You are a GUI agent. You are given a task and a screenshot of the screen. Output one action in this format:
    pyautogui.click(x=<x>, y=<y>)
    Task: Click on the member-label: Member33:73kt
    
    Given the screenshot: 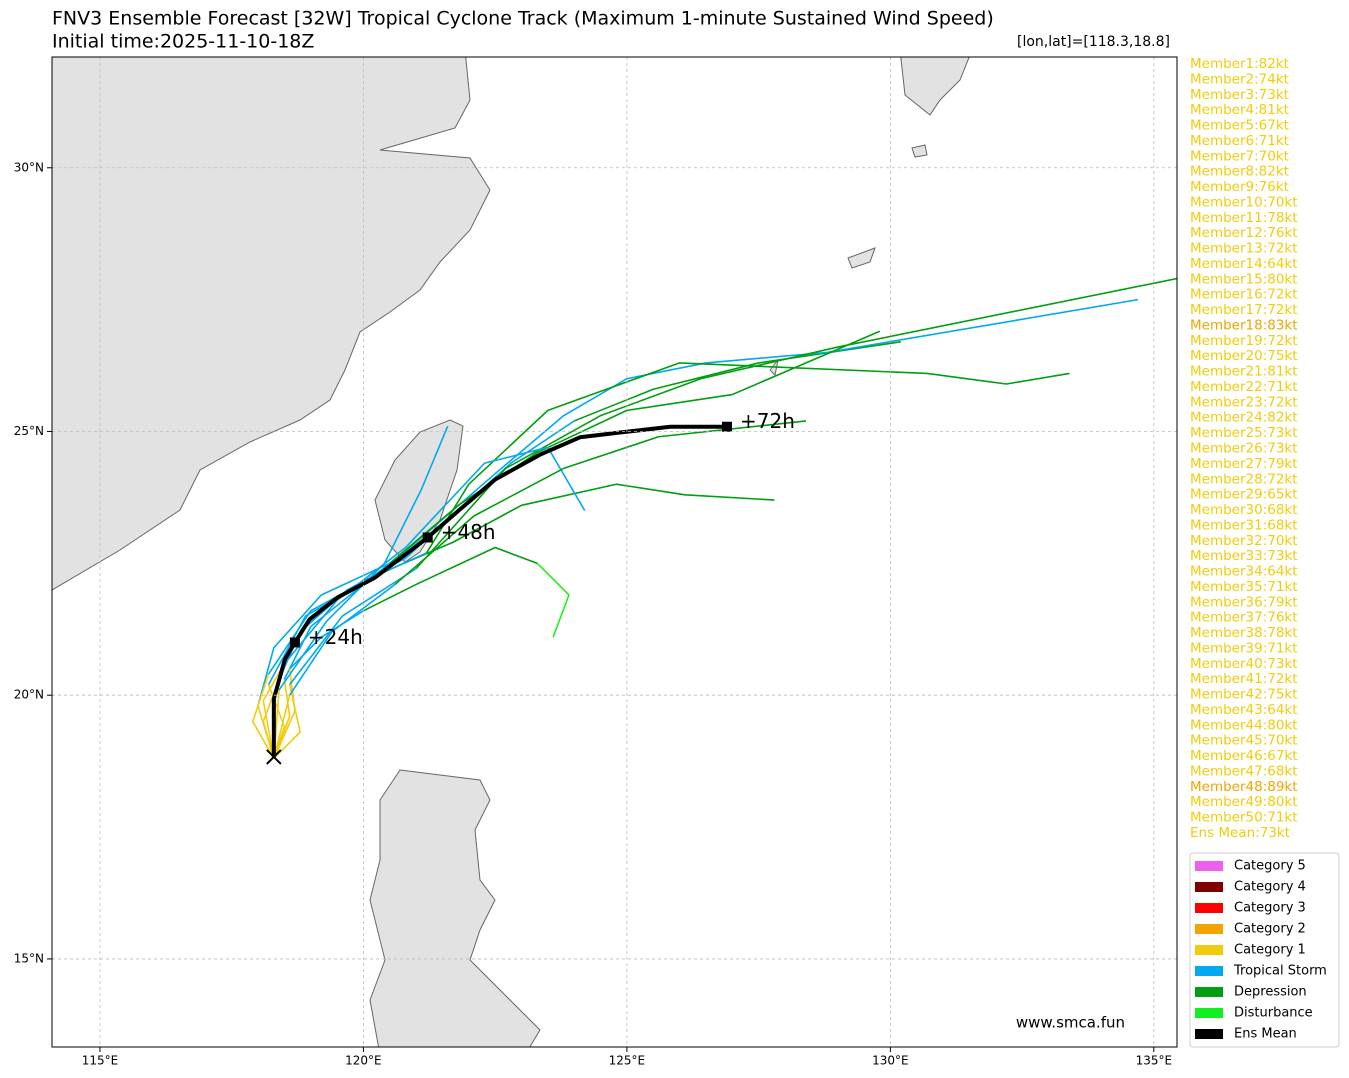 What is the action you would take?
    pyautogui.click(x=1244, y=556)
    